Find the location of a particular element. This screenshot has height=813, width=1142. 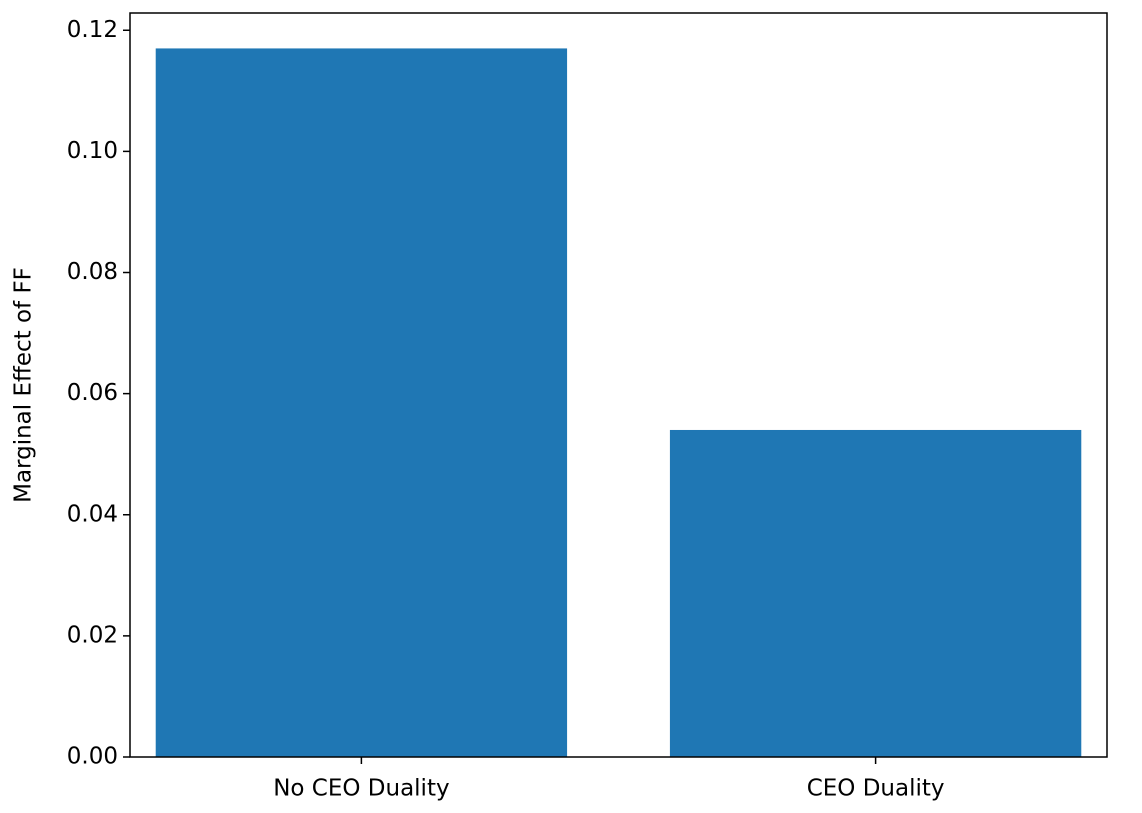

y-tick-label: 0.12 is located at coordinates (92, 30).